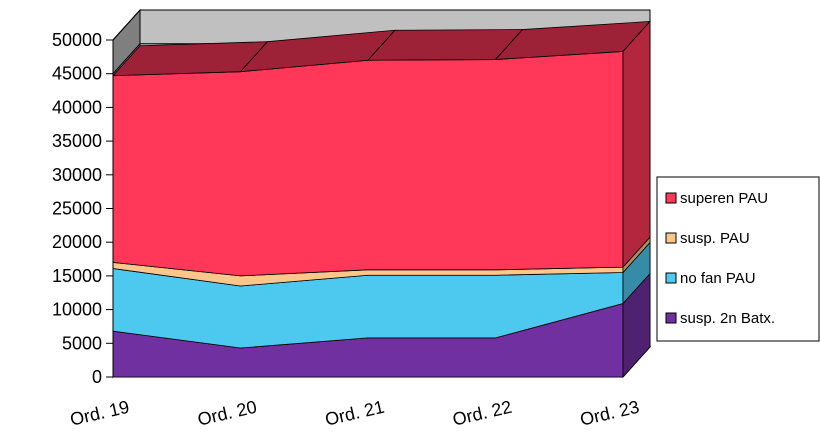  What do you see at coordinates (77, 74) in the screenshot?
I see `y-tick-label: 45000` at bounding box center [77, 74].